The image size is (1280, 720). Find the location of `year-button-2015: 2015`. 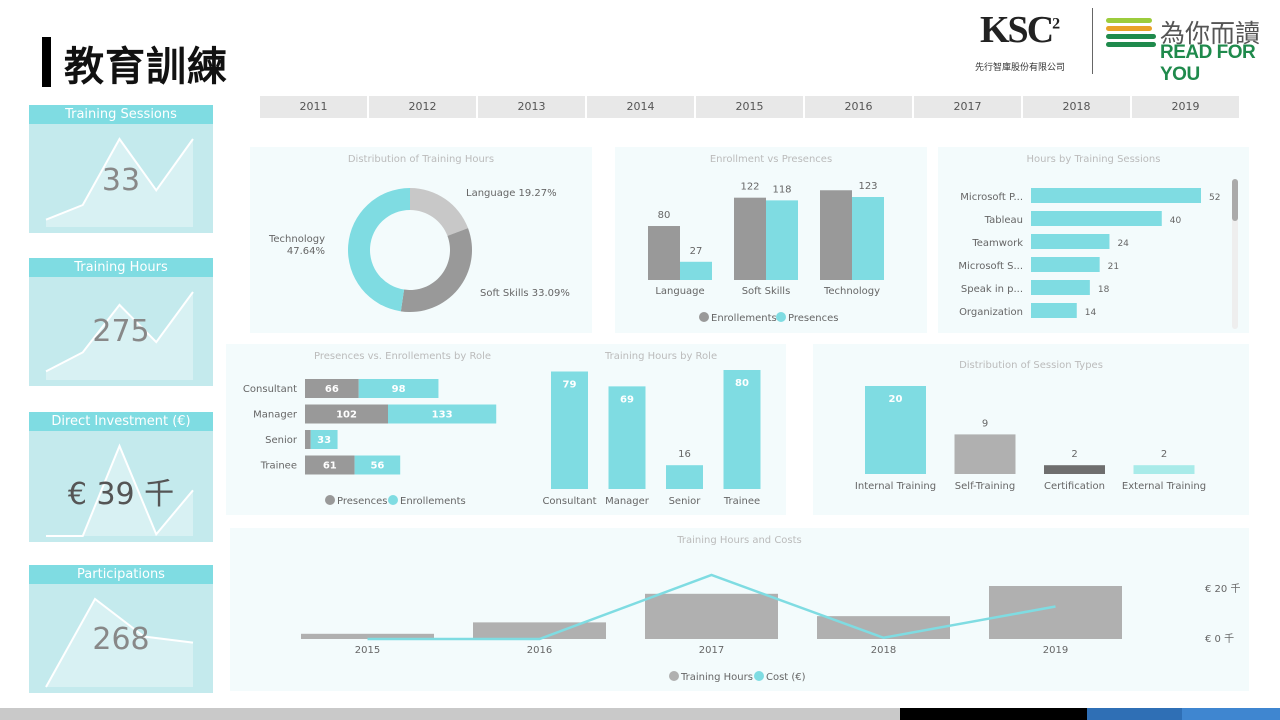

year-button-2015: 2015 is located at coordinates (749, 107).